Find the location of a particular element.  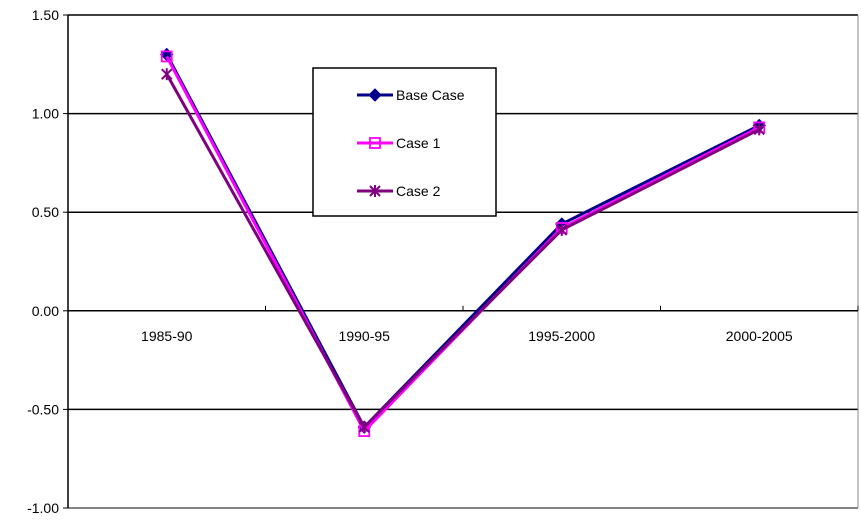

legend-box is located at coordinates (404, 142).